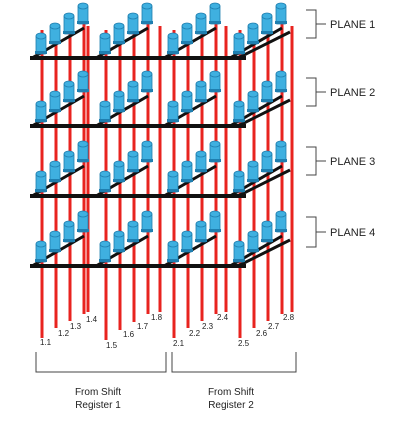  What do you see at coordinates (64, 333) in the screenshot?
I see `pin-label-1-2: 1.2` at bounding box center [64, 333].